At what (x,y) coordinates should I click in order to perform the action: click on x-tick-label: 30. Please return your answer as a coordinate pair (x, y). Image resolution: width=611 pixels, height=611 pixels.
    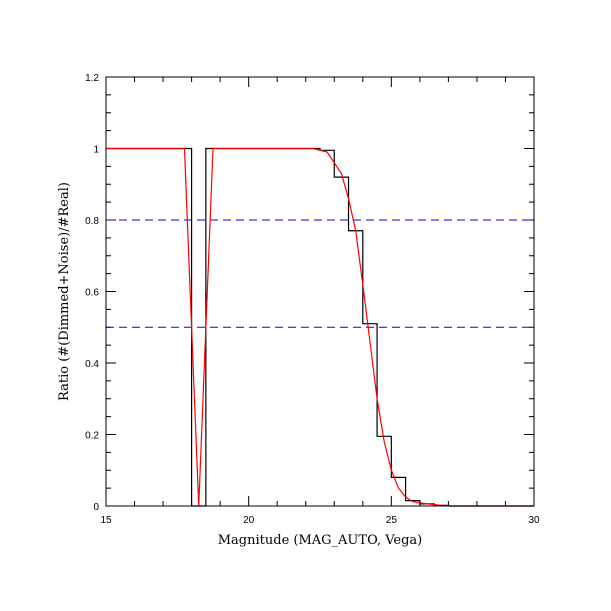
    Looking at the image, I should click on (534, 520).